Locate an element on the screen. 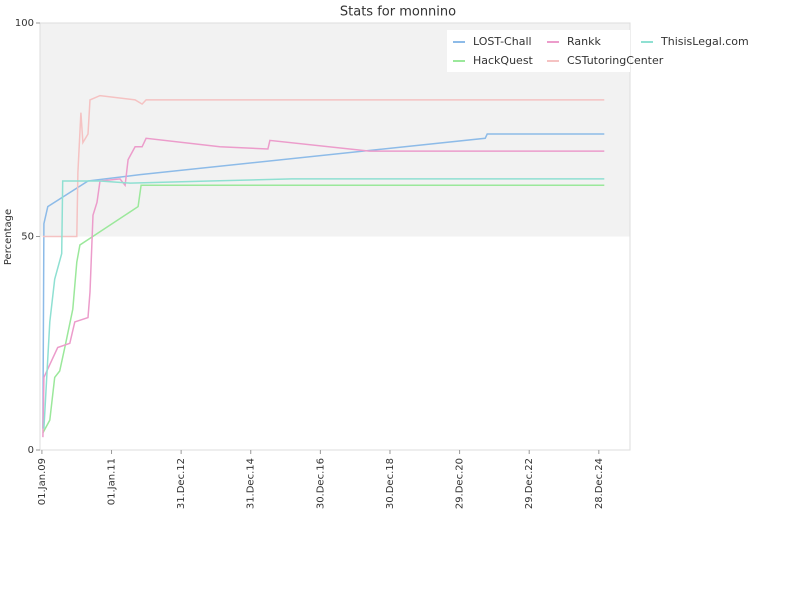 The width and height of the screenshot is (800, 600). legend-label: CSTutoringCenter is located at coordinates (615, 60).